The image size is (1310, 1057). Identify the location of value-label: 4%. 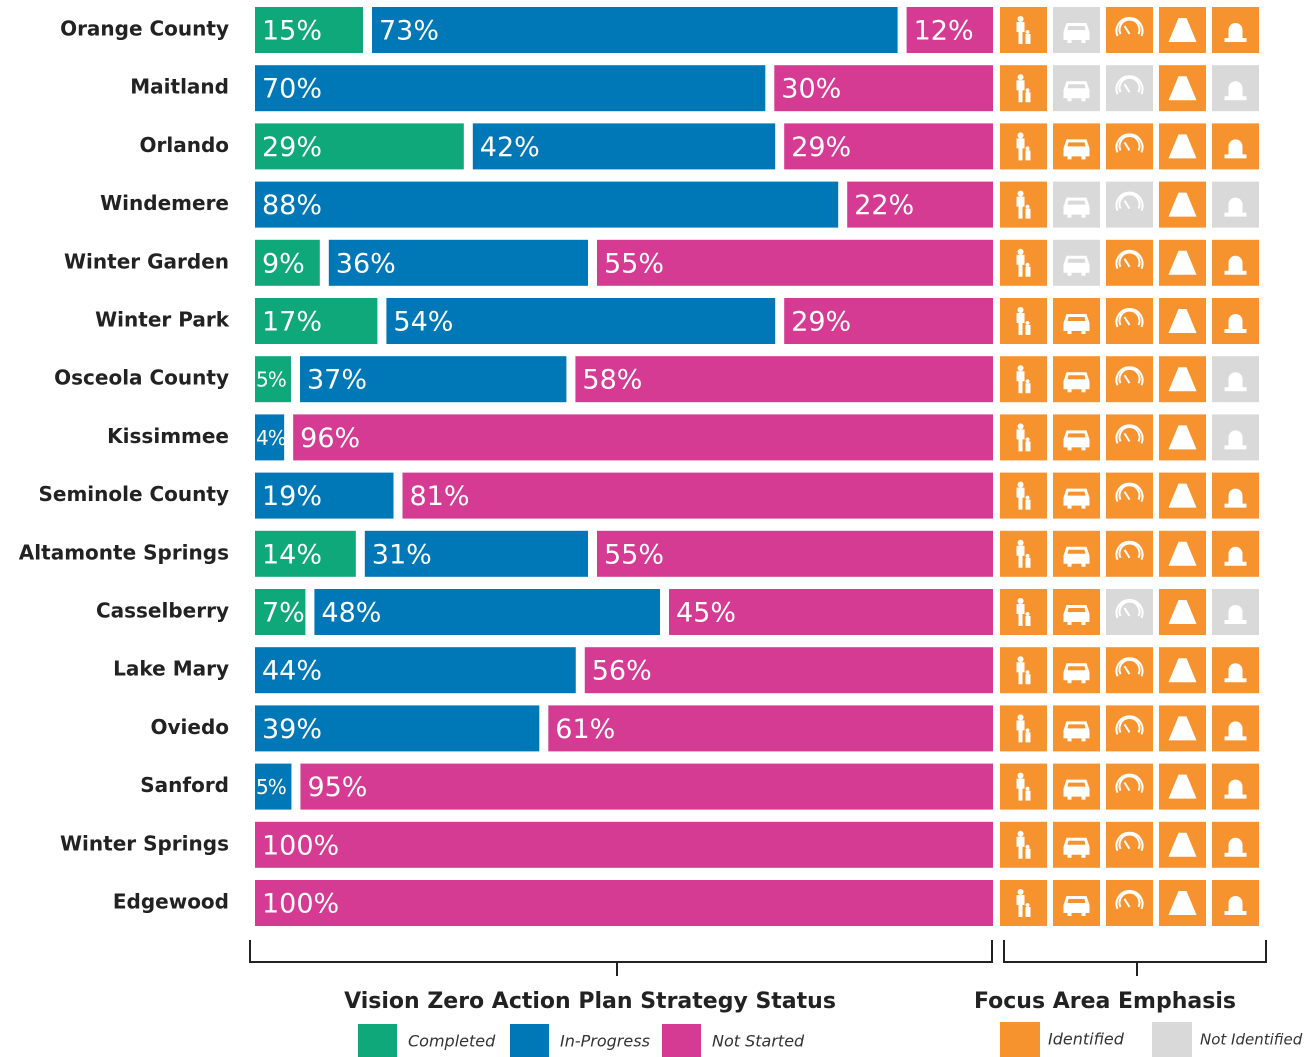
(271, 438).